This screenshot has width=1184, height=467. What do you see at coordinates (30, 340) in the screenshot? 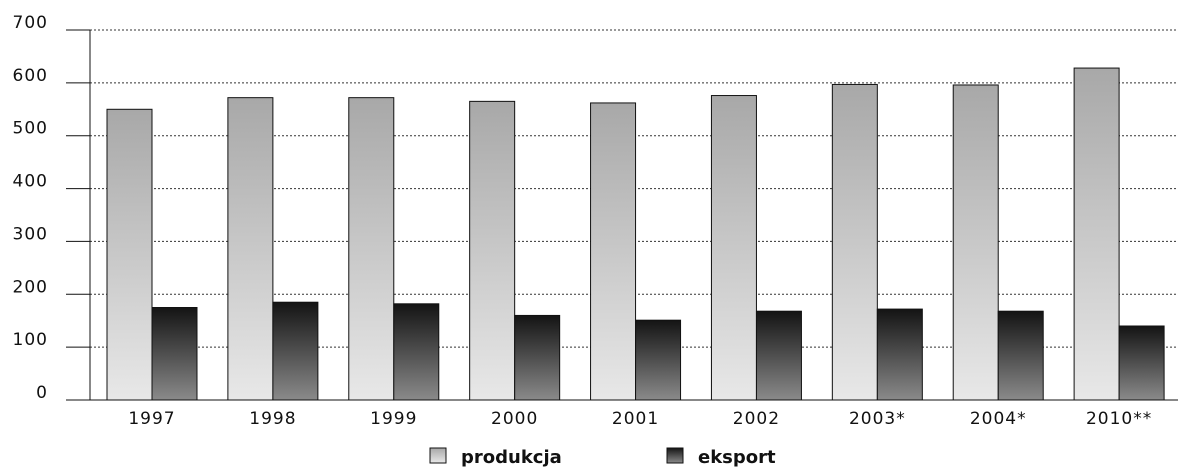
I see `y-tick-label: 100` at bounding box center [30, 340].